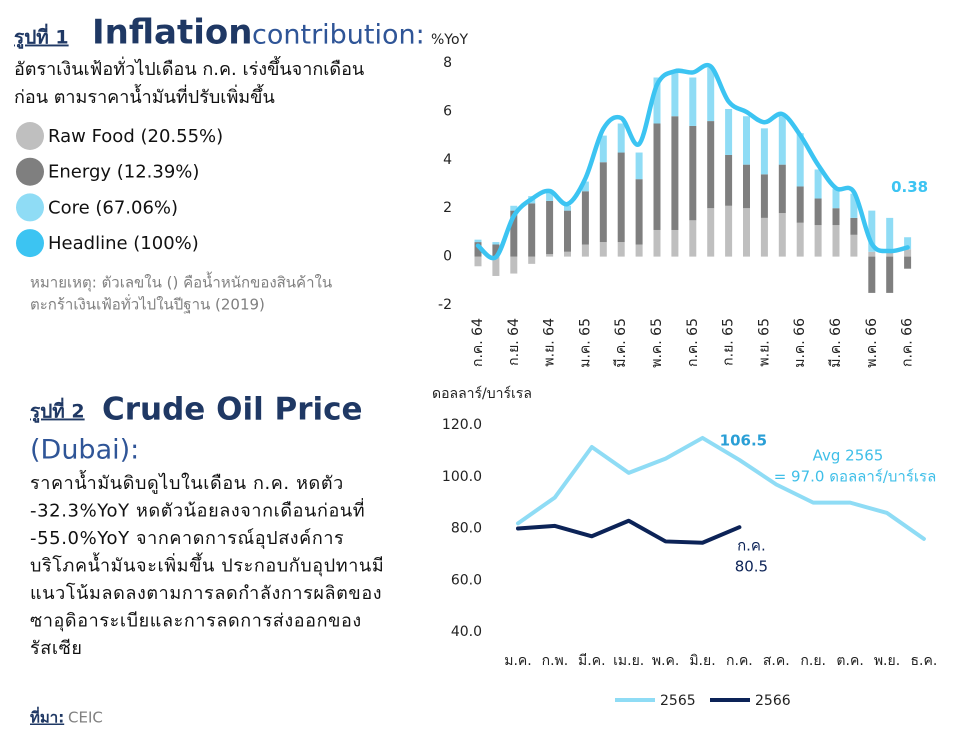  I want to click on description: -32.3%YoY หดตัวน้อยลงจากเดือนก่อนที่, so click(197, 510).